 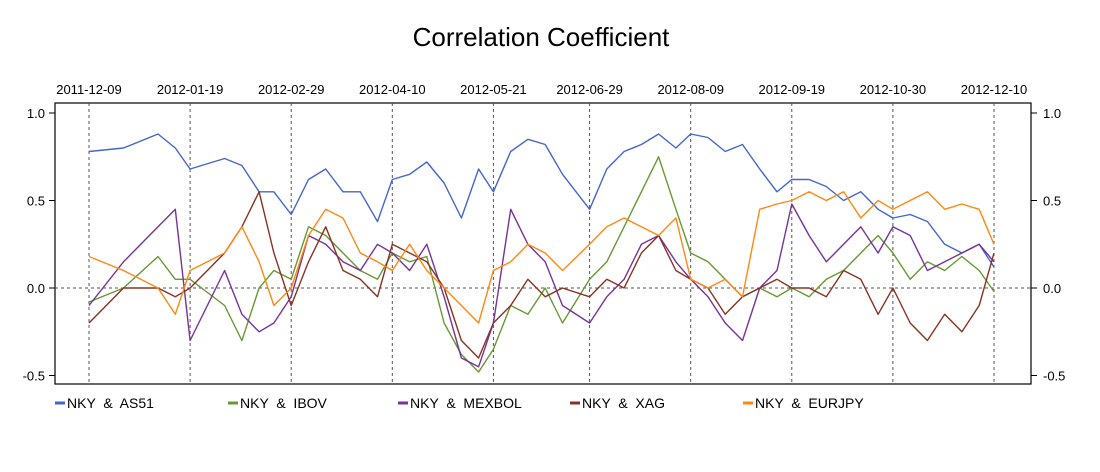 What do you see at coordinates (190, 89) in the screenshot?
I see `x-tick-label: 2012-01-19` at bounding box center [190, 89].